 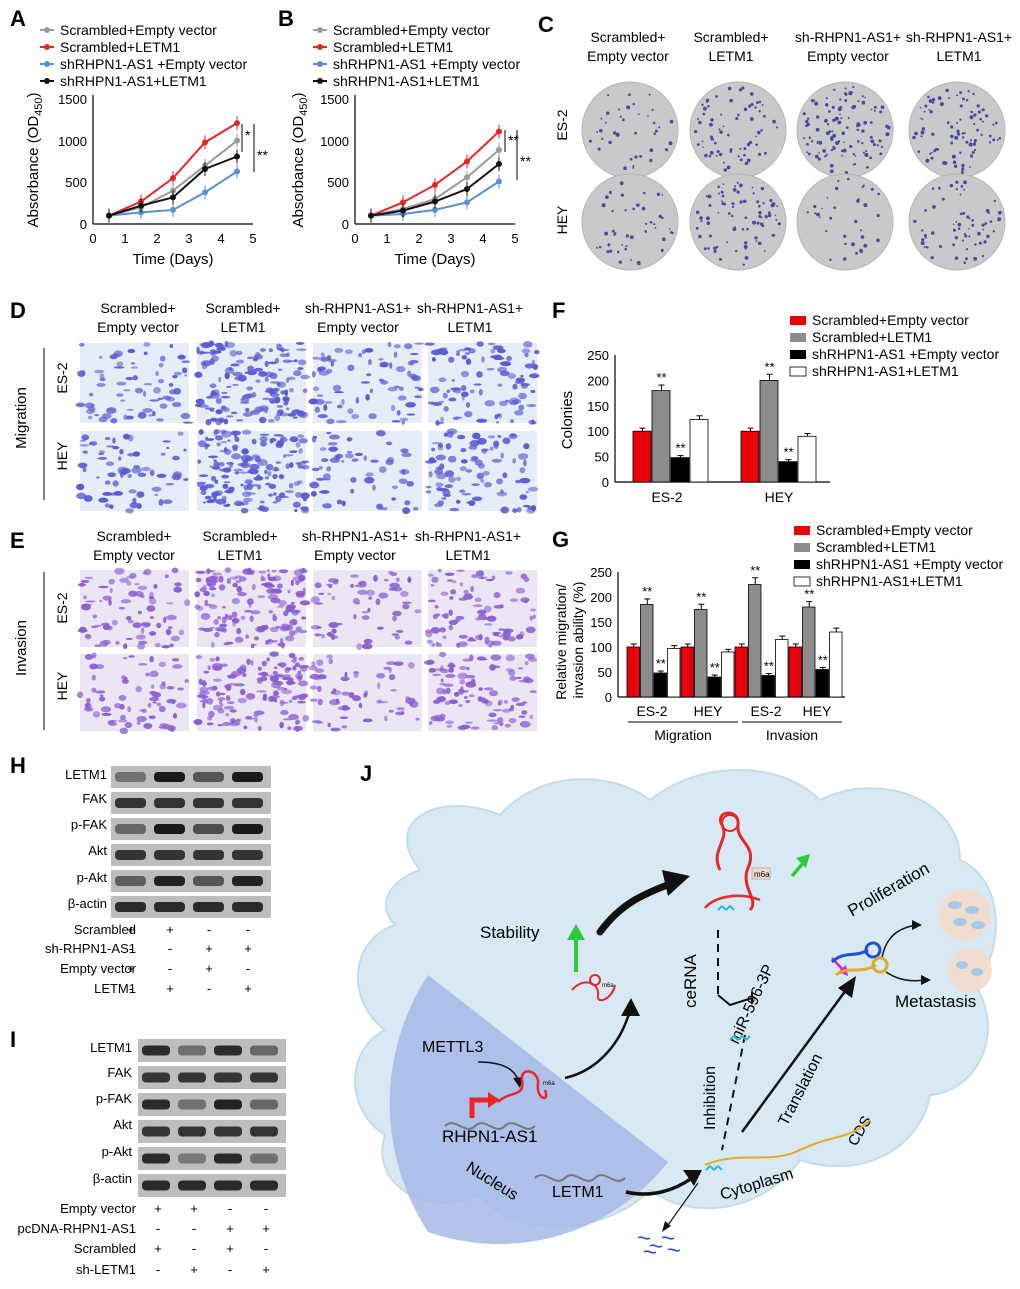 I want to click on data-point, so click(x=467, y=161).